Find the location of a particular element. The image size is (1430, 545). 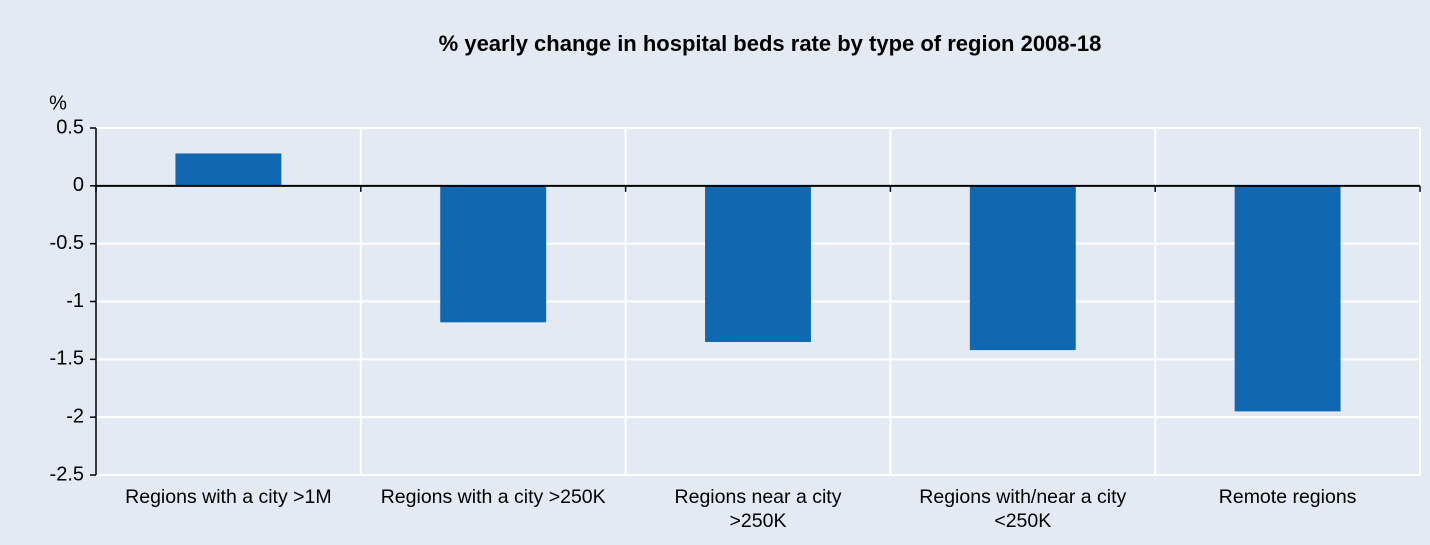

y-tick-label: 0 is located at coordinates (78, 185).